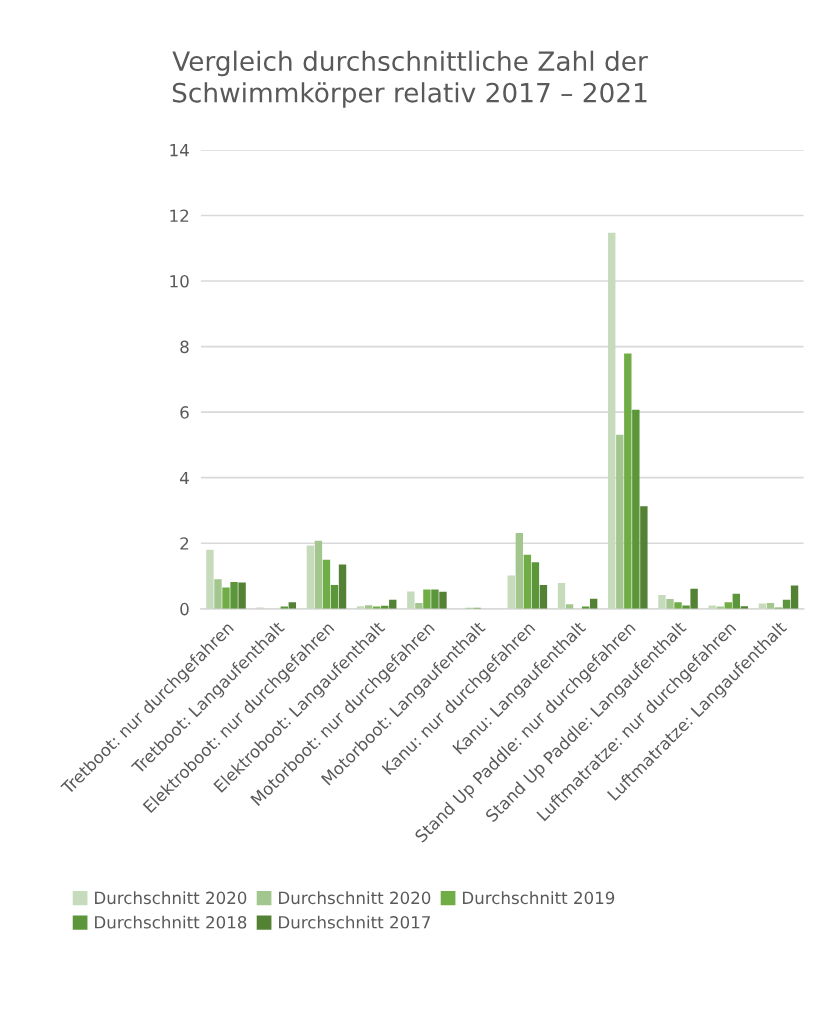 This screenshot has width=820, height=1013. What do you see at coordinates (171, 922) in the screenshot?
I see `legend-label: Durchschnitt 2018` at bounding box center [171, 922].